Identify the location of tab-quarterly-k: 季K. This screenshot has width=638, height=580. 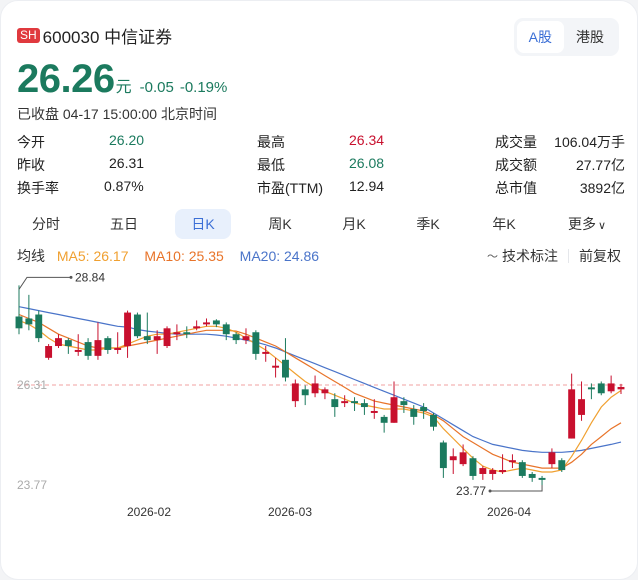
(428, 224).